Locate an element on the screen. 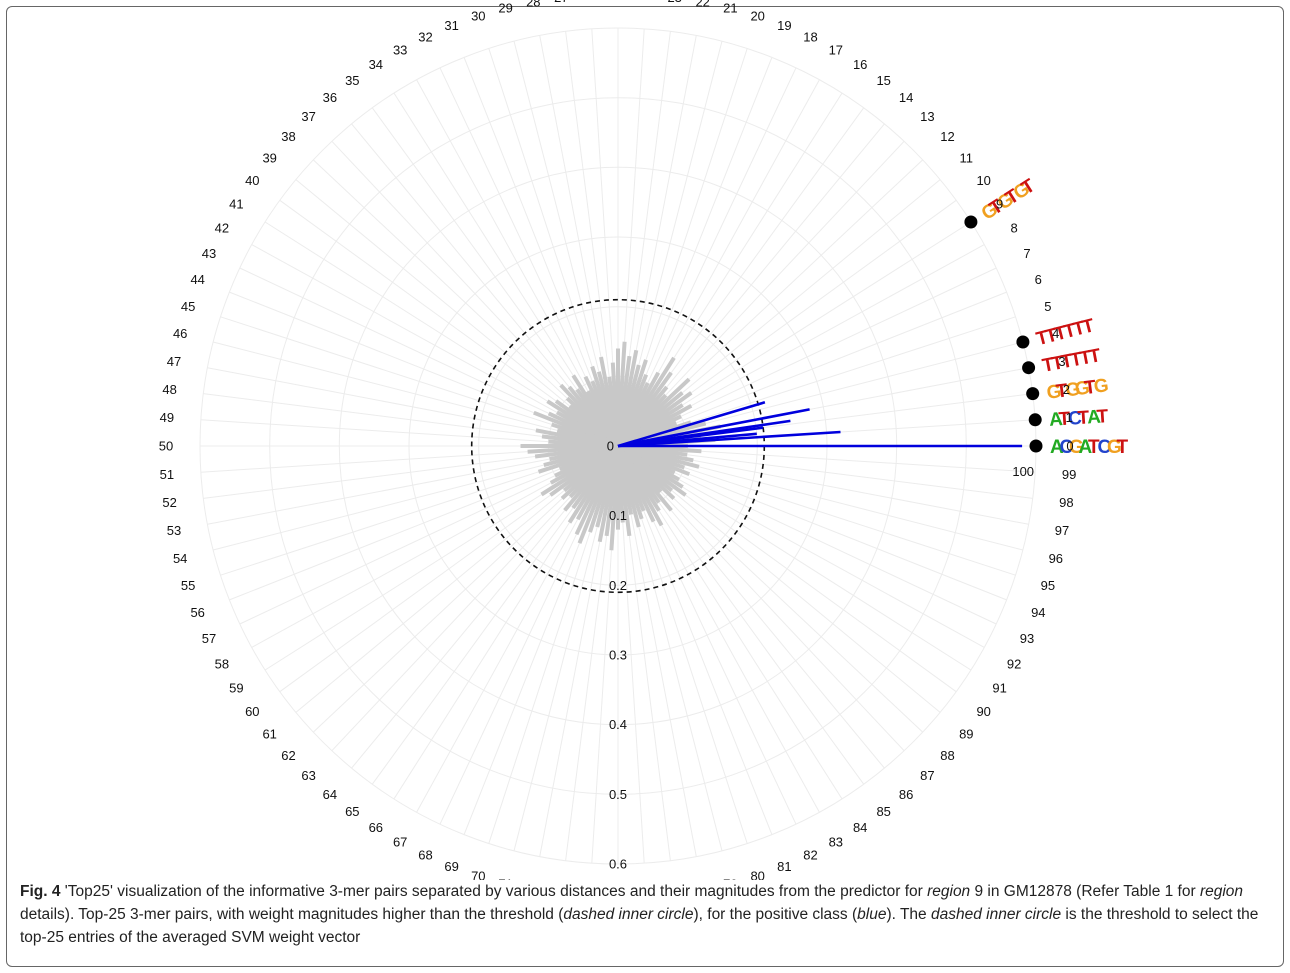 This screenshot has width=1290, height=973. background-bars is located at coordinates (620, 446).